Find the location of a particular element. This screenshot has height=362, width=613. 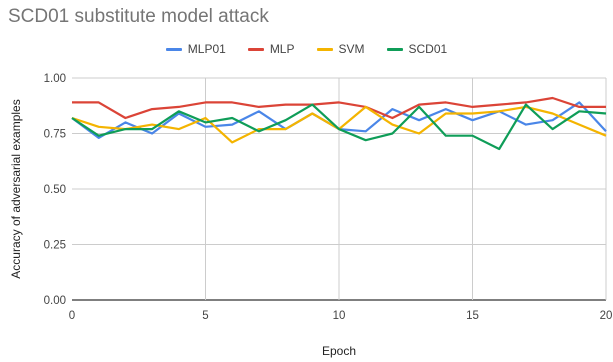

legend-label-mlp: MLP is located at coordinates (282, 49).